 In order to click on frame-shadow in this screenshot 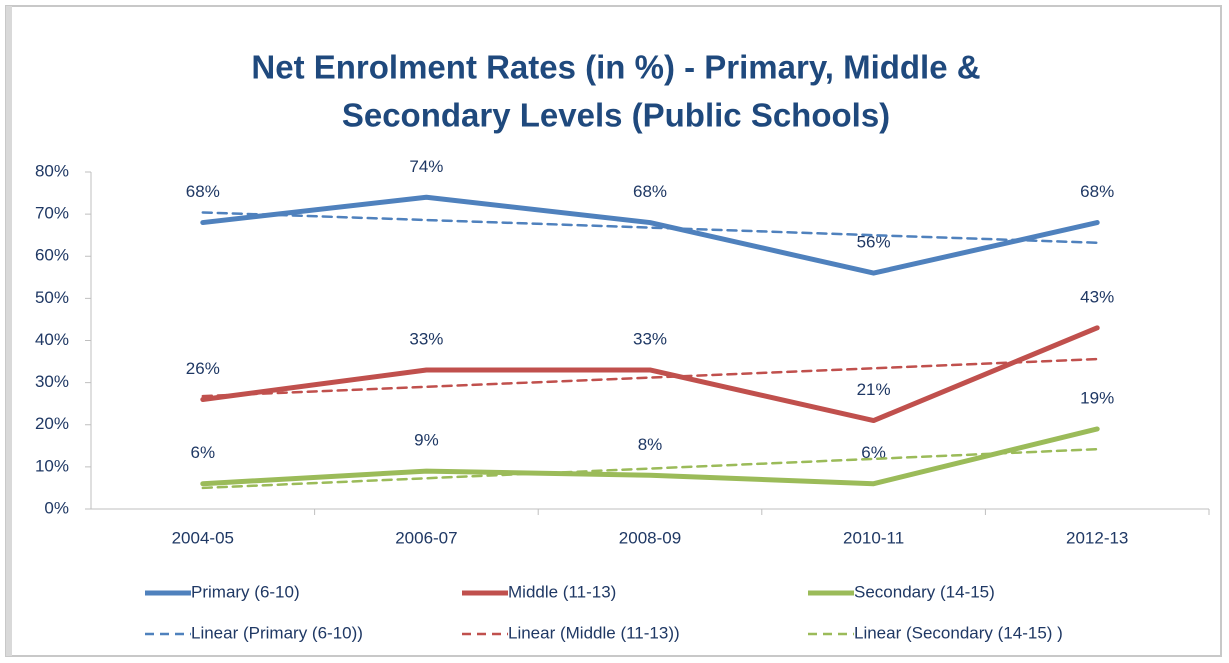, I will do `click(9, 331)`.